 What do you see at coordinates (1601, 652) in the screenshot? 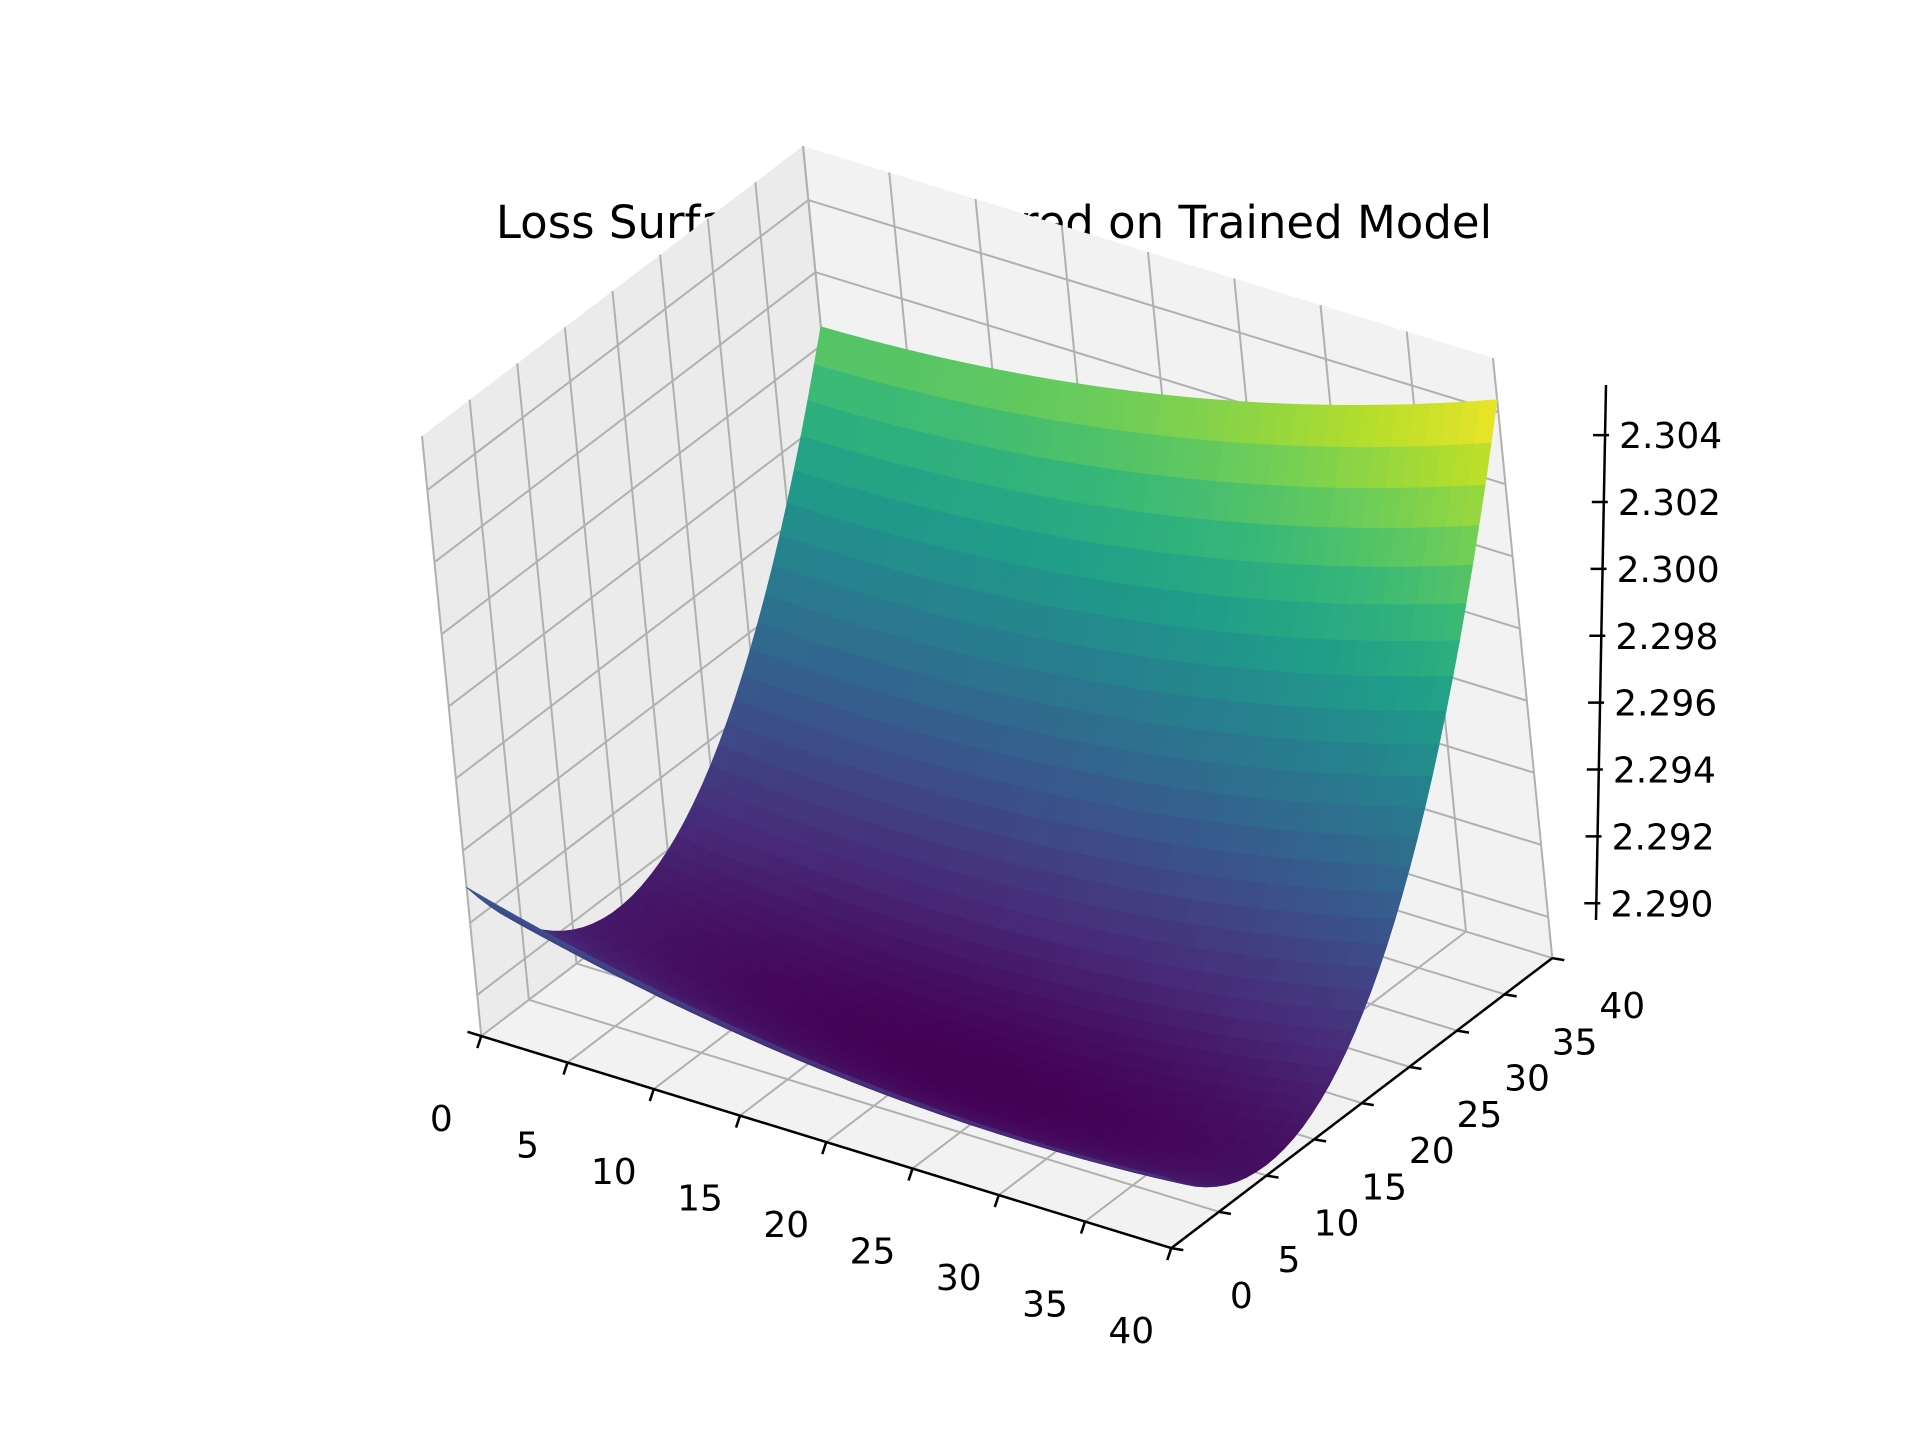
I see `z-axis-line` at bounding box center [1601, 652].